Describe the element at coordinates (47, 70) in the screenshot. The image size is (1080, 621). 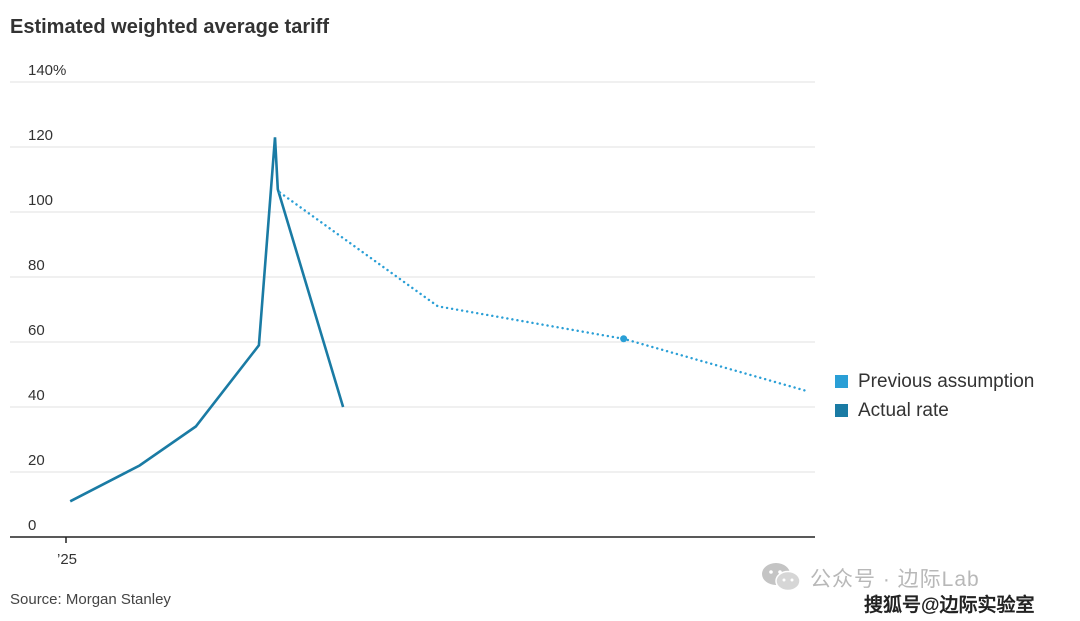
I see `y-tick-label: 140%` at that location.